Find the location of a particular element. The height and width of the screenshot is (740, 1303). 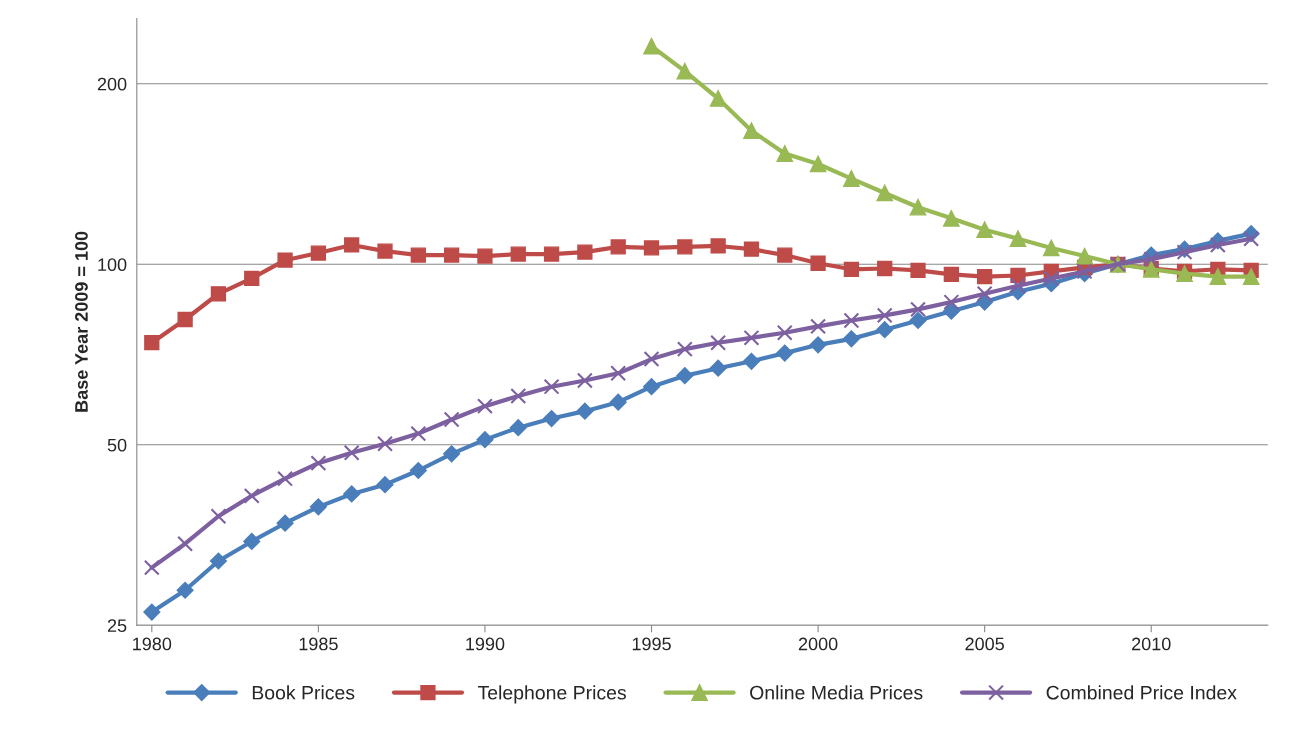

x-tick-label: 1990 is located at coordinates (485, 644).